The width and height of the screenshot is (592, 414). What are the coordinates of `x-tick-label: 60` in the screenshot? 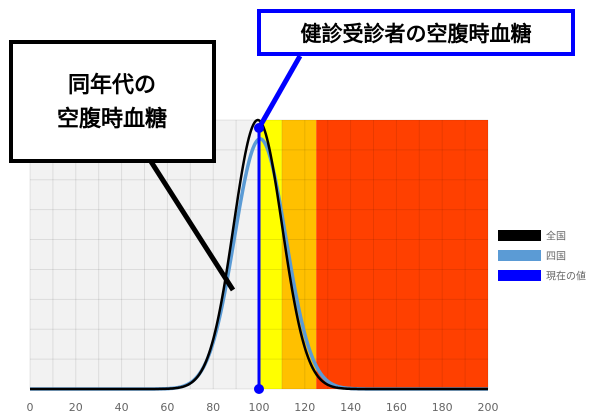 It's located at (167, 407).